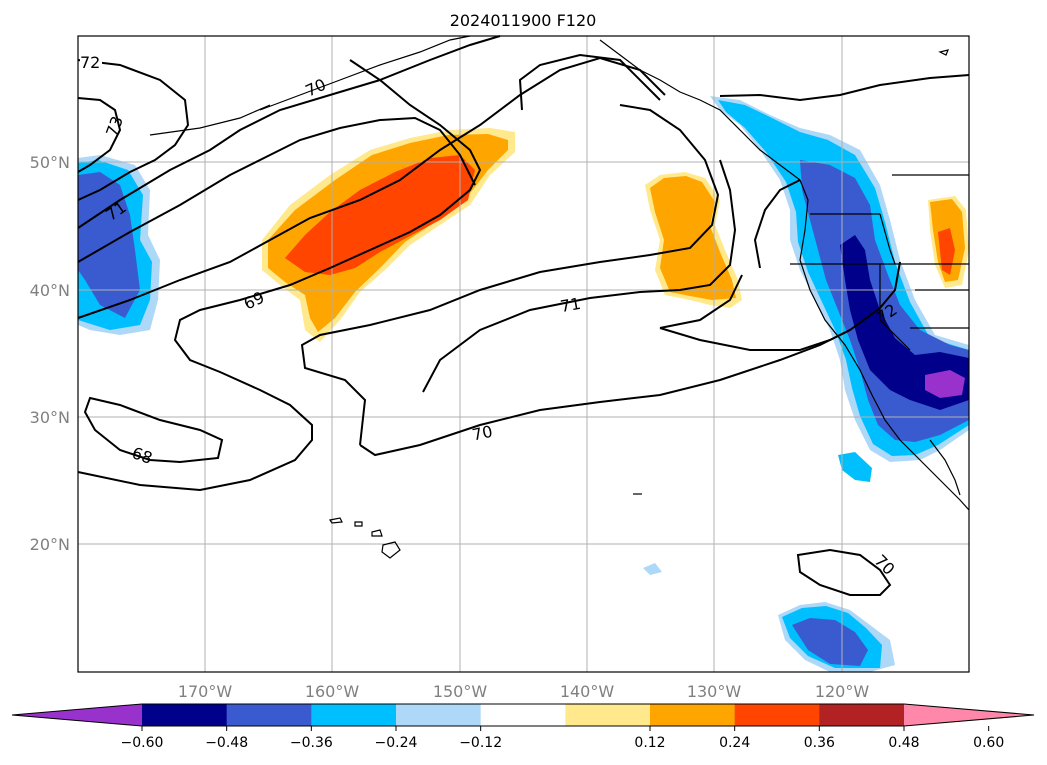  I want to click on contour-label: 72, so click(90, 62).